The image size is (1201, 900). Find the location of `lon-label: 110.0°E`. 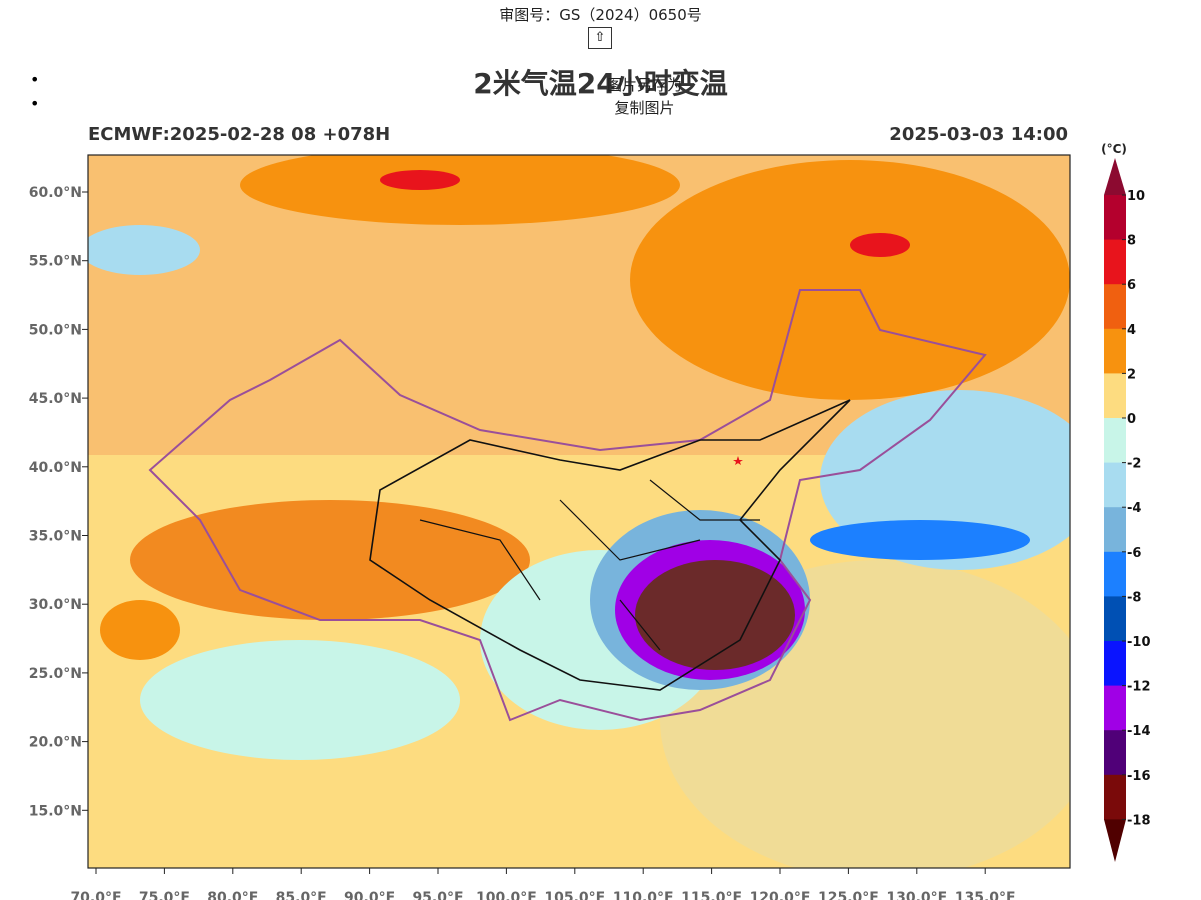

lon-label: 110.0°E is located at coordinates (643, 895).